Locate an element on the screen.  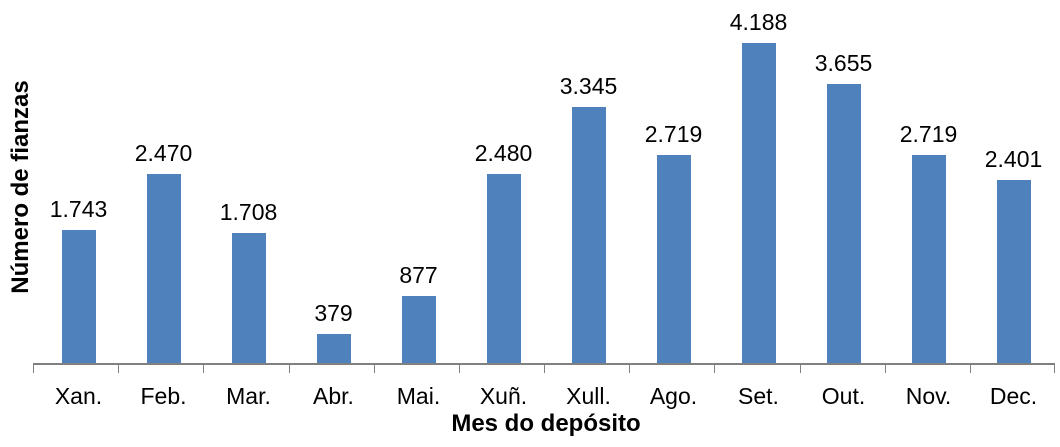
bar-value-label: 3.345 is located at coordinates (588, 86).